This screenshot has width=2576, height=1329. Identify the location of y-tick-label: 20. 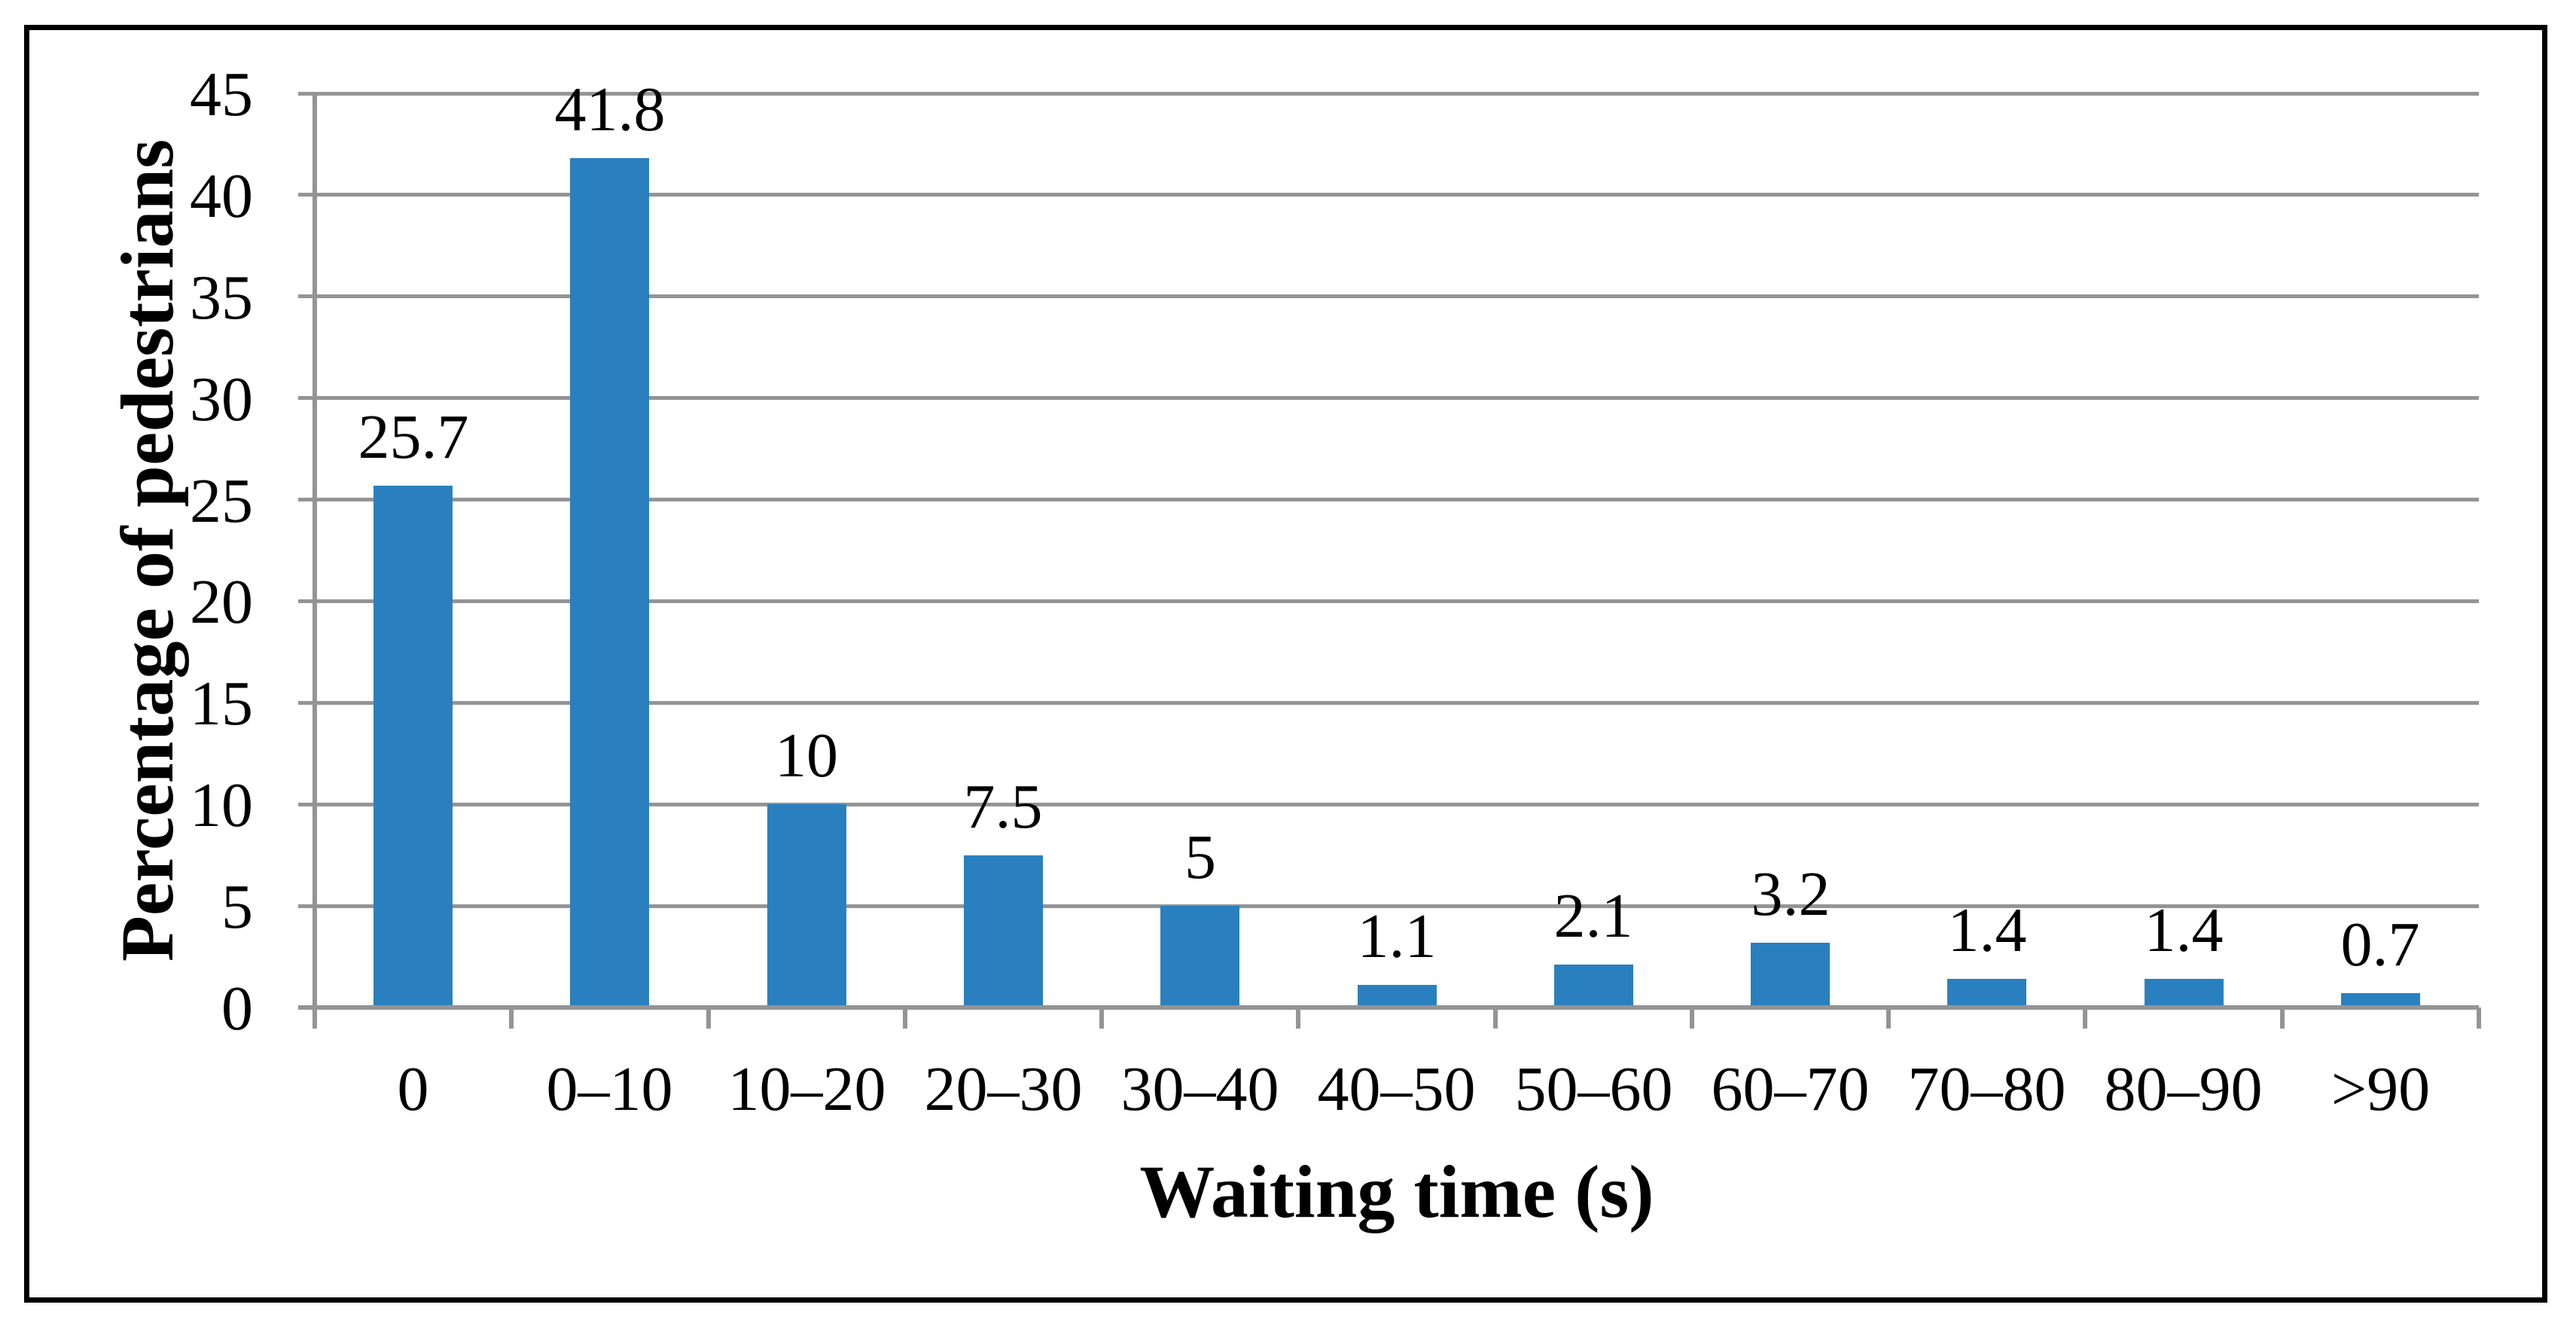
(221, 602).